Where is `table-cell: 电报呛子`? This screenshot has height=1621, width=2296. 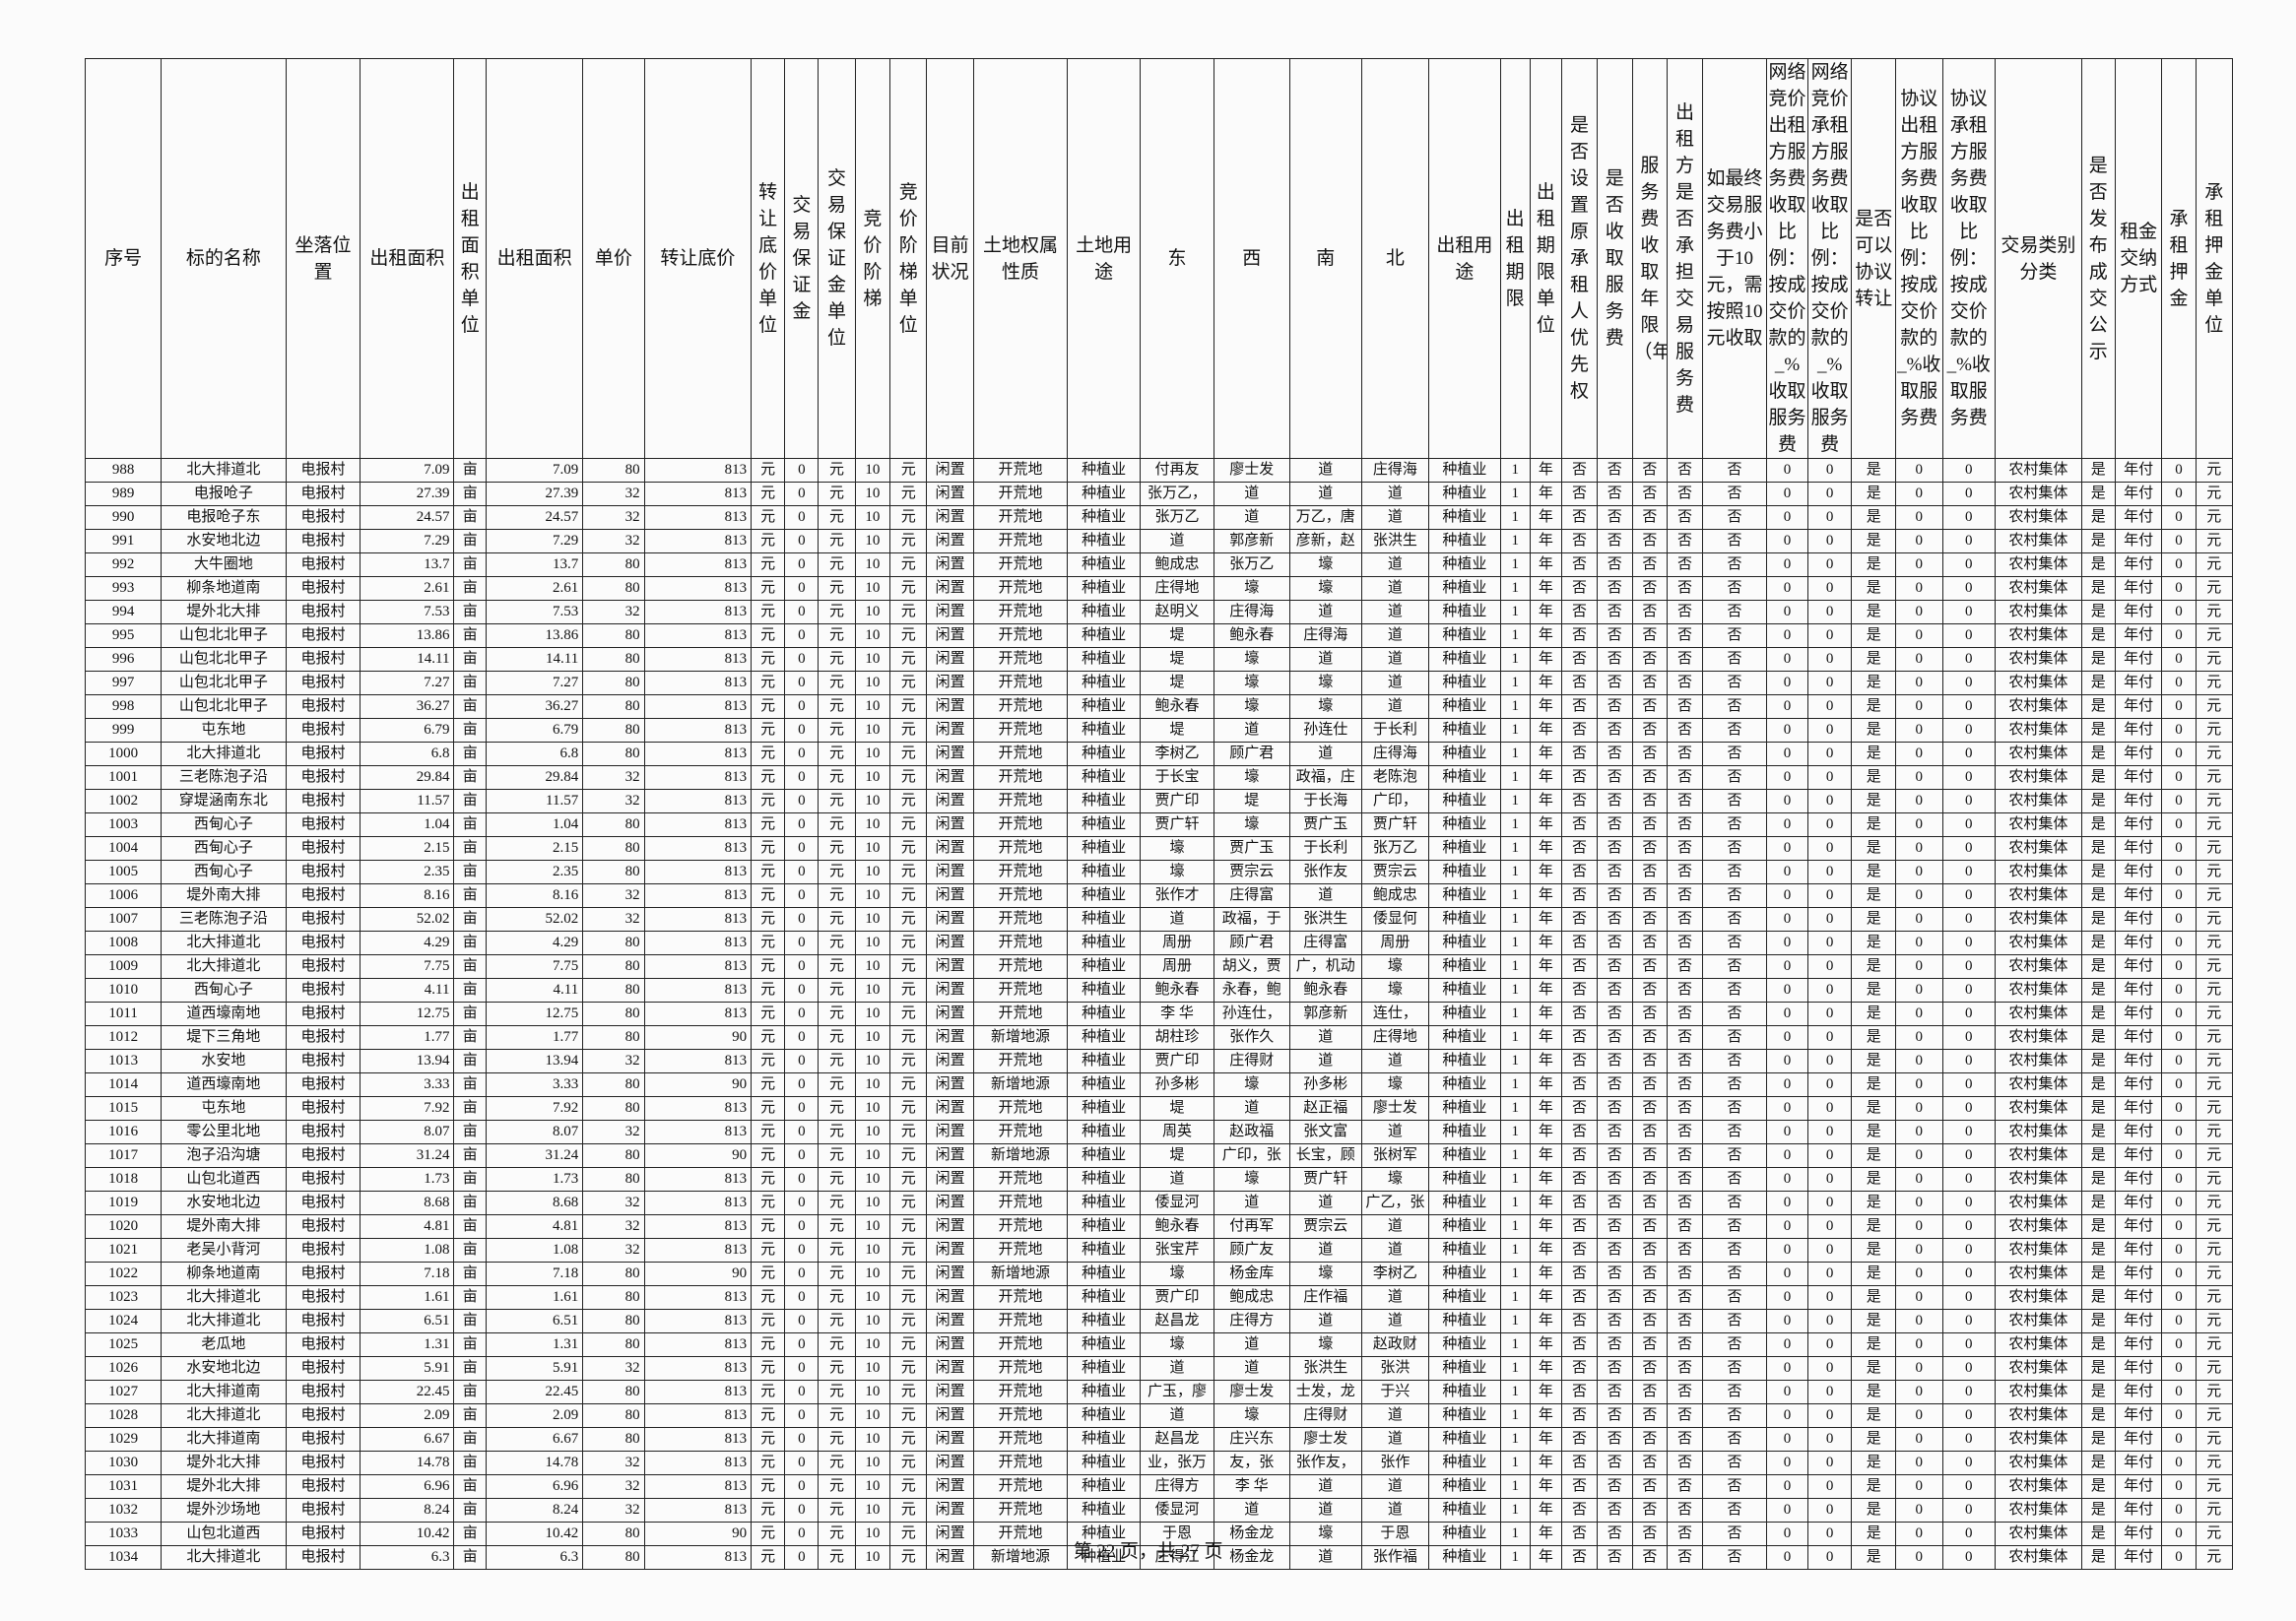
table-cell: 电报呛子 is located at coordinates (224, 494).